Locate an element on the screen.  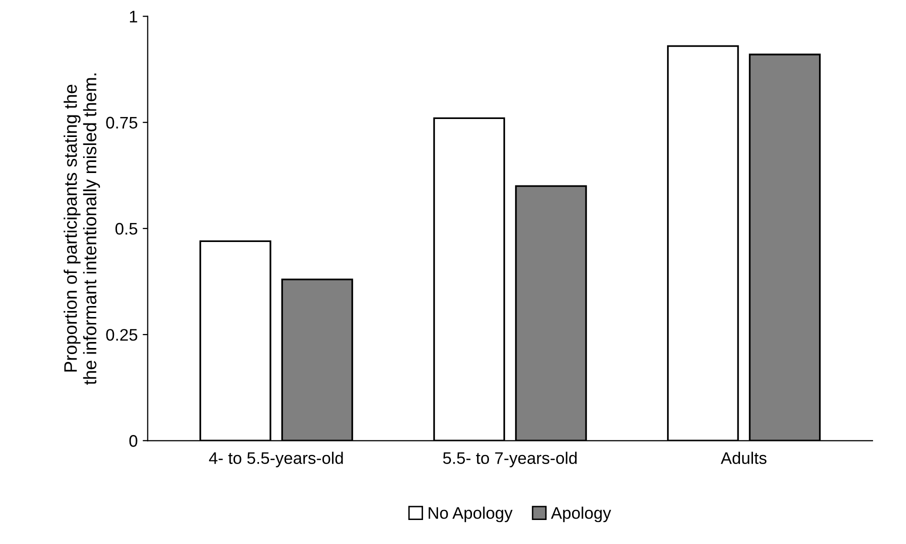
y-tick-label: 0.25 is located at coordinates (122, 334).